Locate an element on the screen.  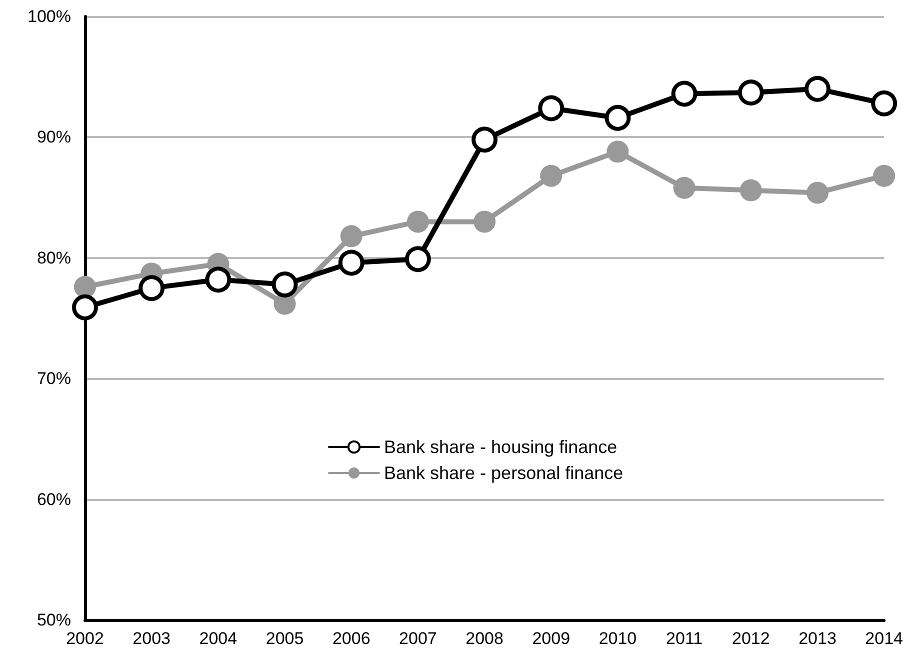
legend-label: Bank share - personal finance is located at coordinates (504, 473).